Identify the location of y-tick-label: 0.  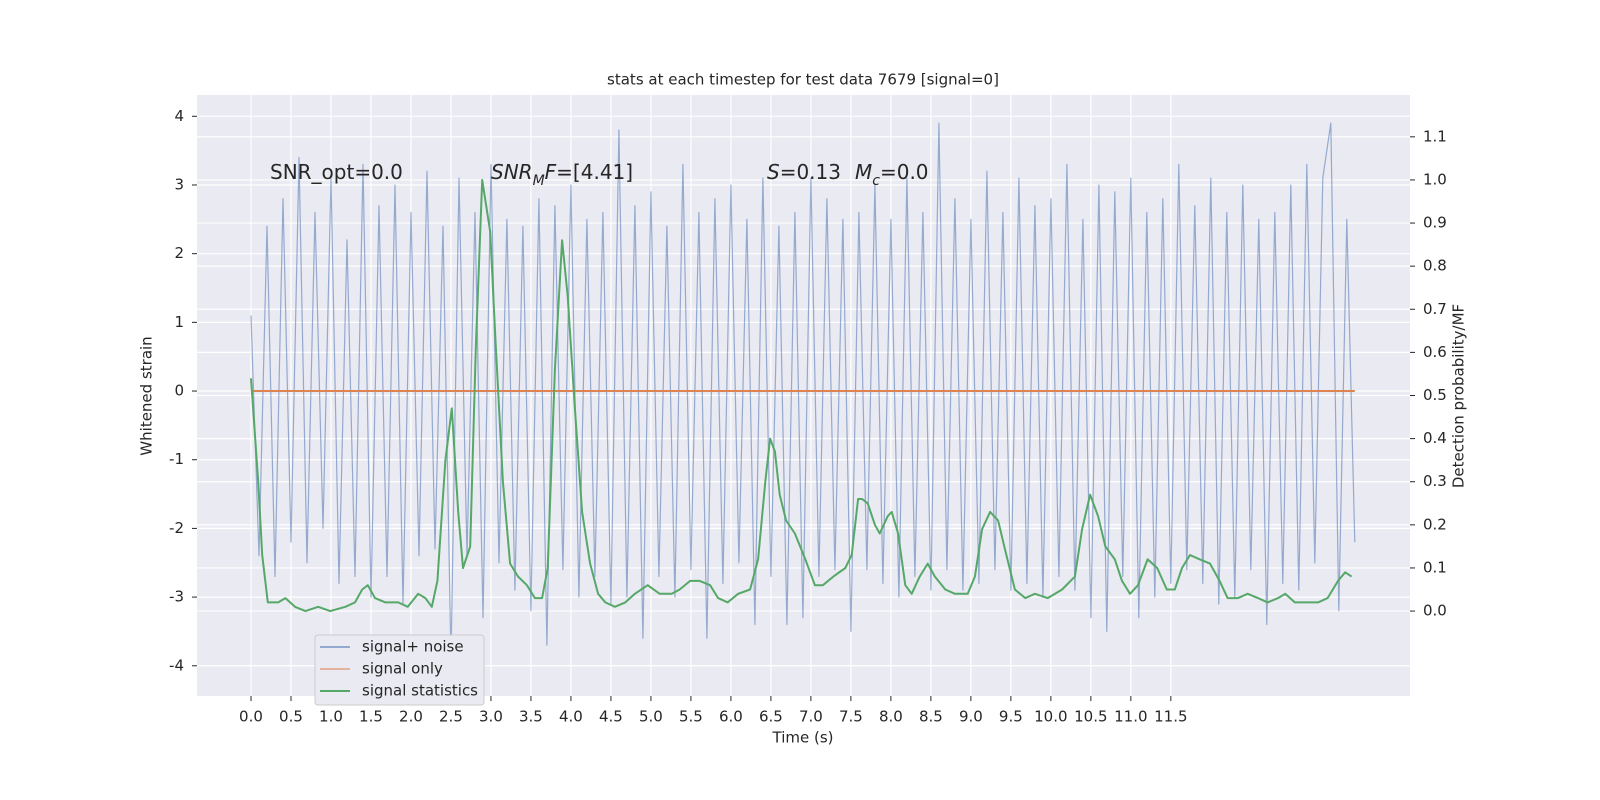
(179, 391).